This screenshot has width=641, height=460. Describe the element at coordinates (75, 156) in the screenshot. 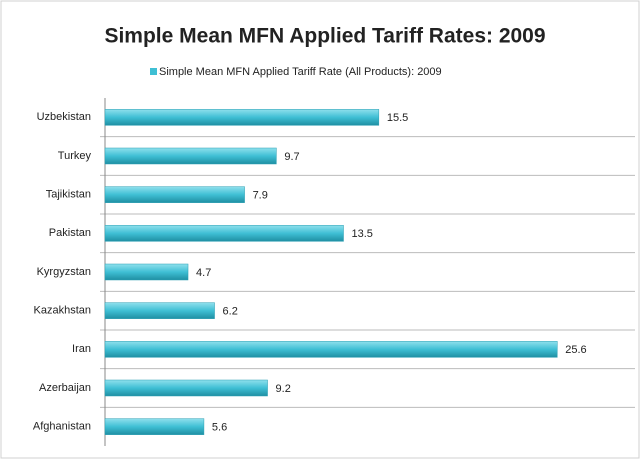

I see `y-tick-label: Turkey` at that location.